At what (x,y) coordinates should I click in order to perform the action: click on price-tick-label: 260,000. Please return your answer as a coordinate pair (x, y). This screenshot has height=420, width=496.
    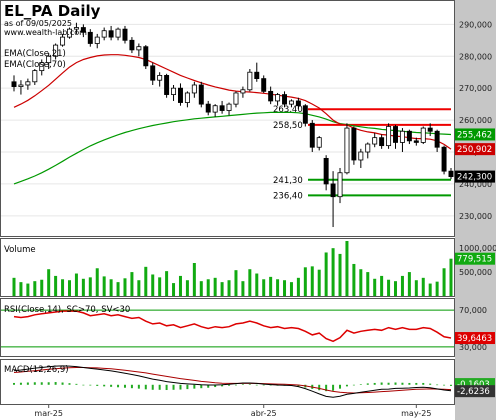
    Looking at the image, I should click on (475, 120).